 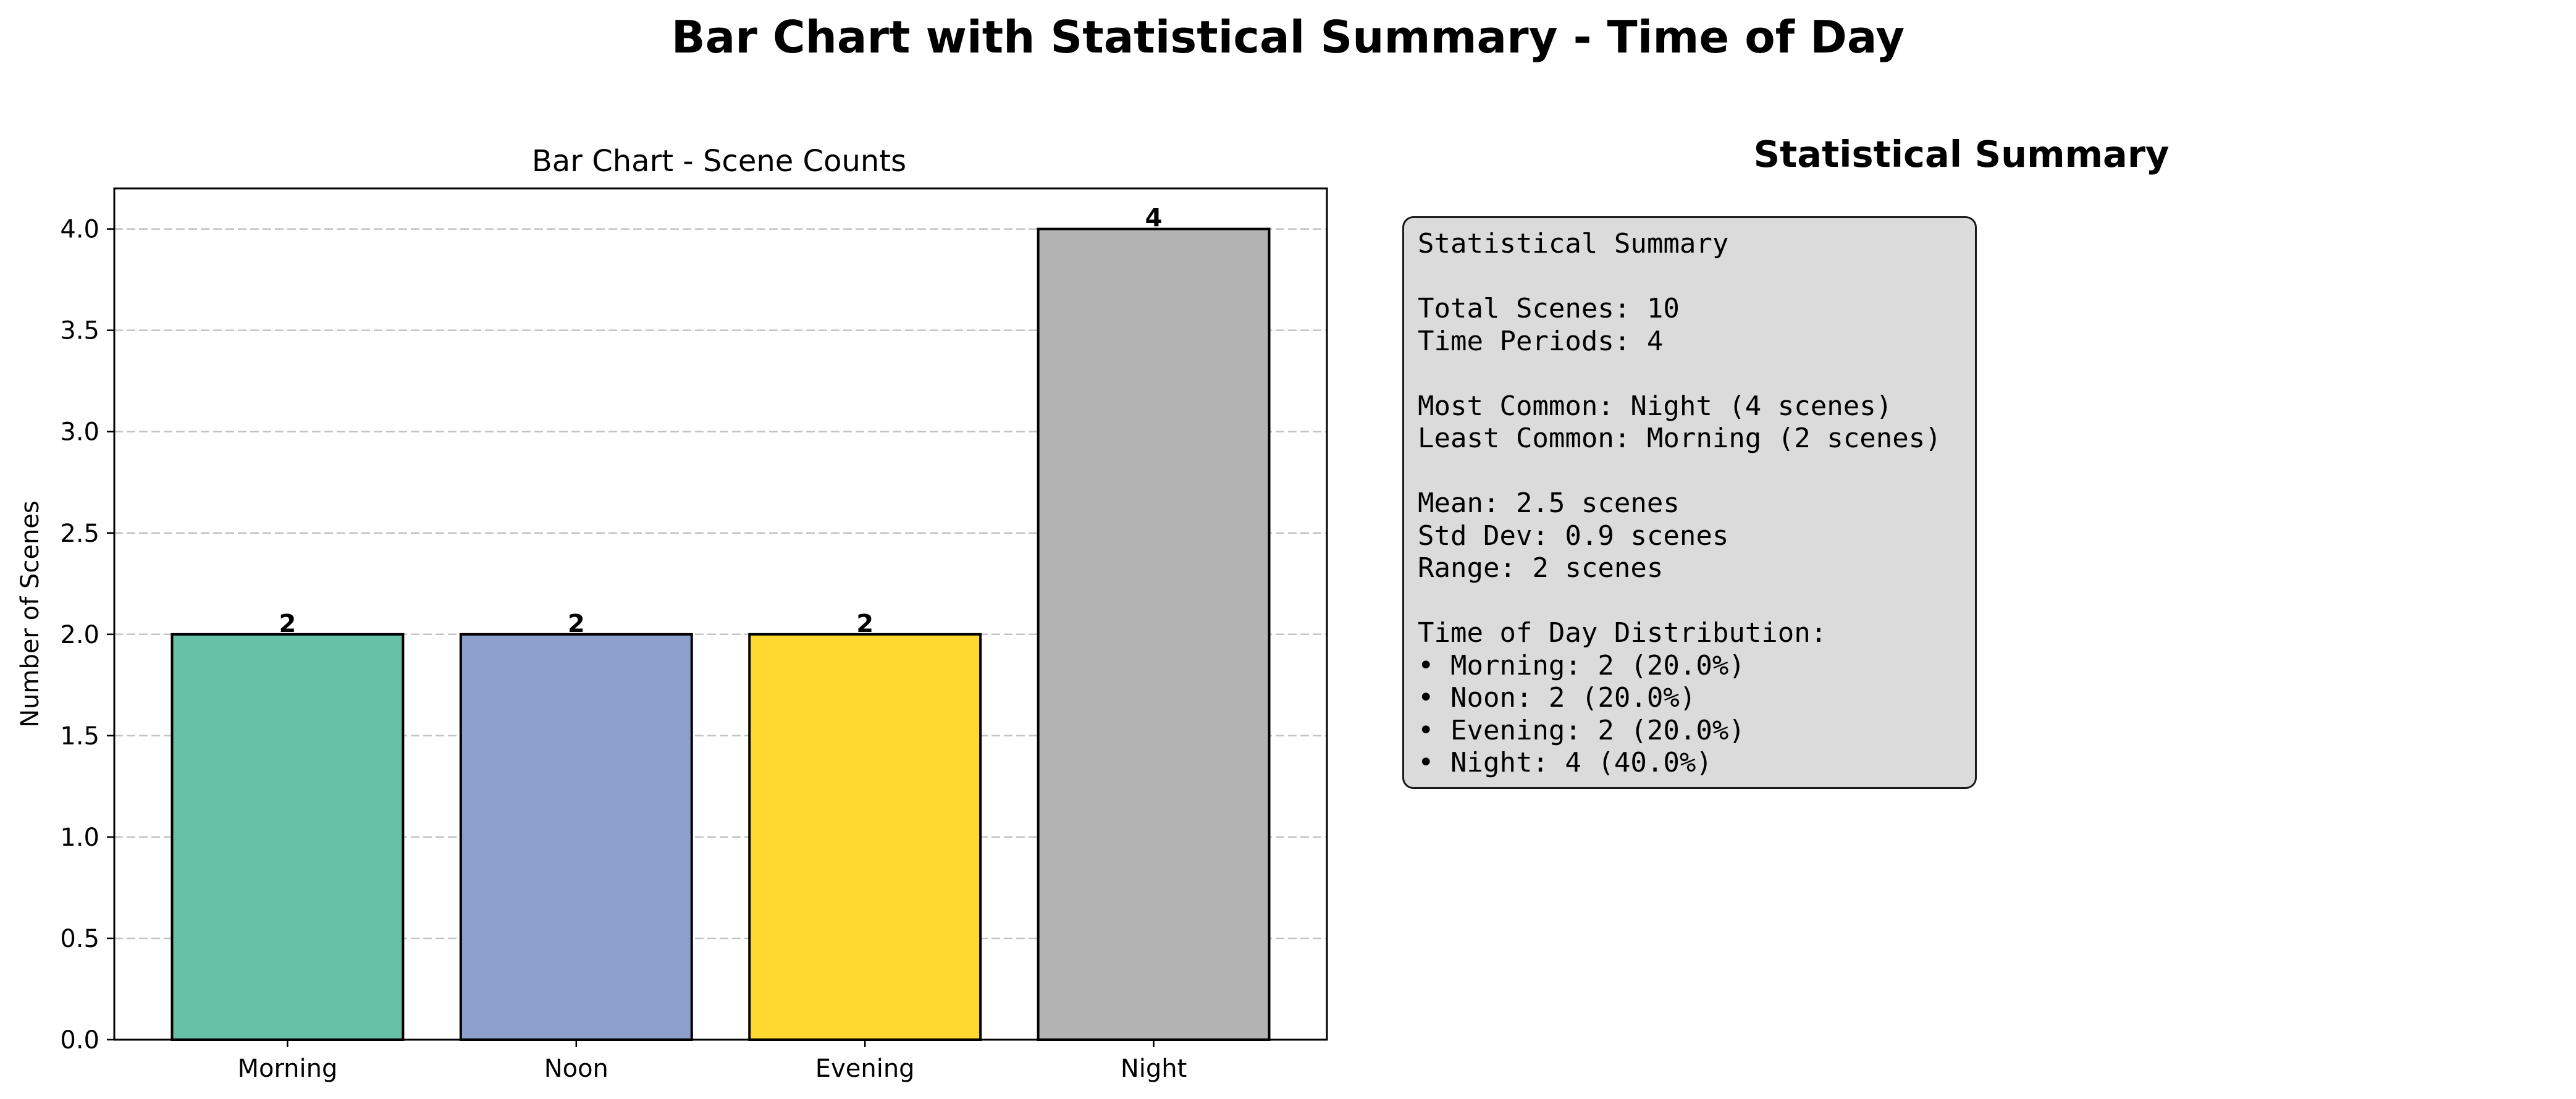 What do you see at coordinates (1541, 568) in the screenshot?
I see `summary-line: Range: 2 scenes` at bounding box center [1541, 568].